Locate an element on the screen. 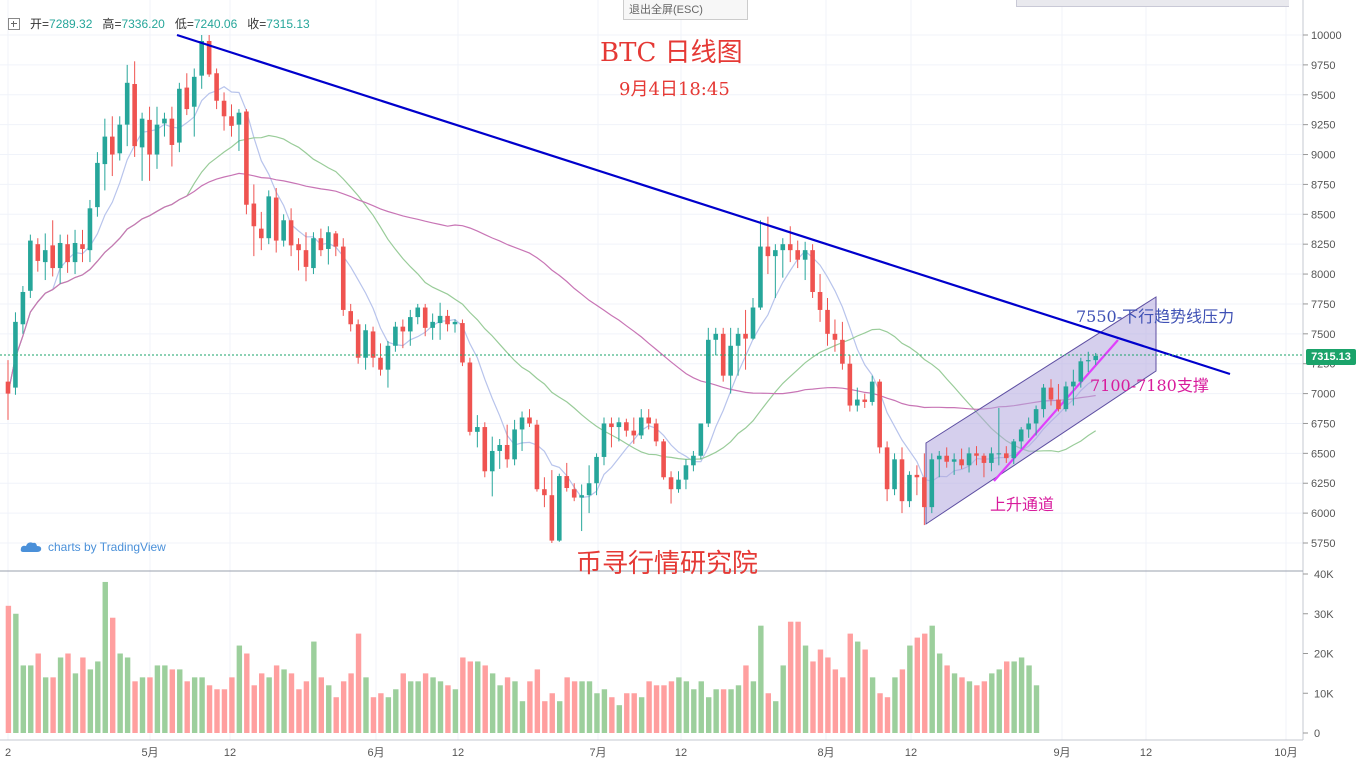 Image resolution: width=1366 pixels, height=768 pixels. volume-tick-label: 20K is located at coordinates (1324, 655).